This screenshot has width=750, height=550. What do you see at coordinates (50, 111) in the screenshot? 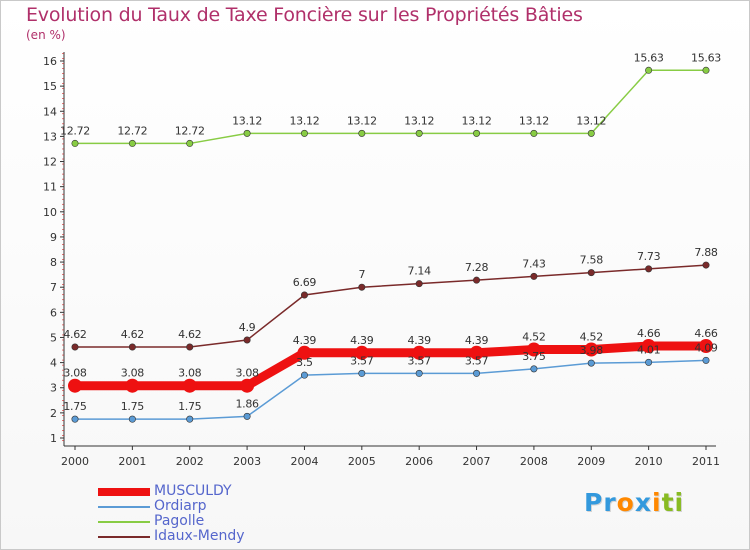
I see `y-tick-label: 14` at bounding box center [50, 111].